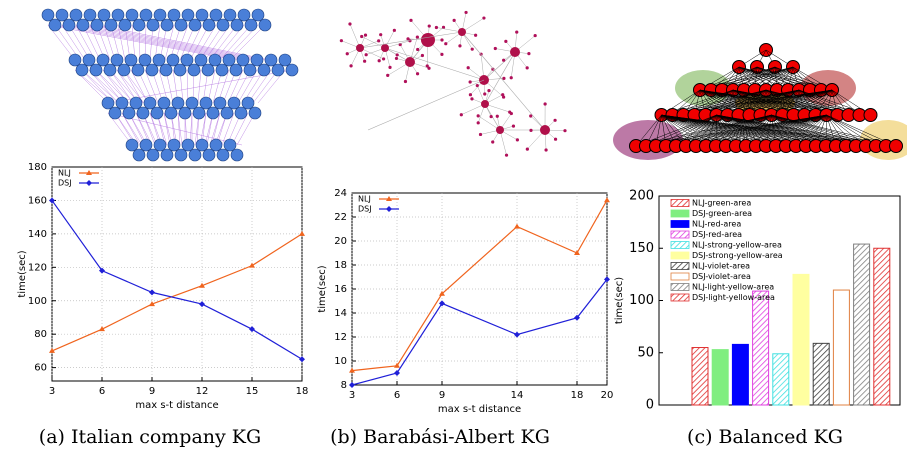 This screenshot has width=907, height=457. Describe the element at coordinates (641, 196) in the screenshot. I see `y-tick-label: 200` at that location.